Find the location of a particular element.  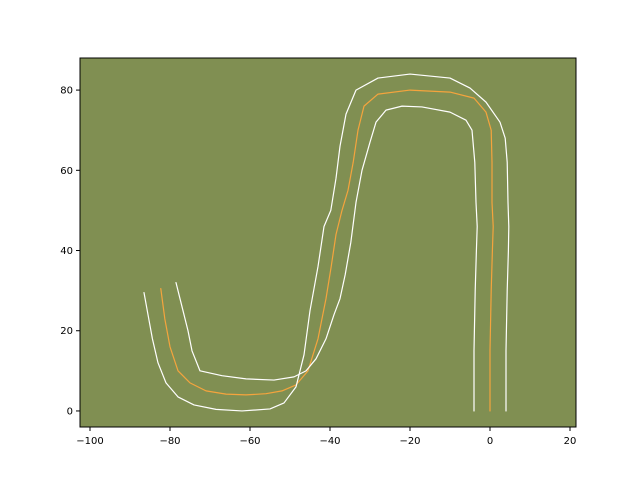

x-tick-label: −20 is located at coordinates (409, 441).